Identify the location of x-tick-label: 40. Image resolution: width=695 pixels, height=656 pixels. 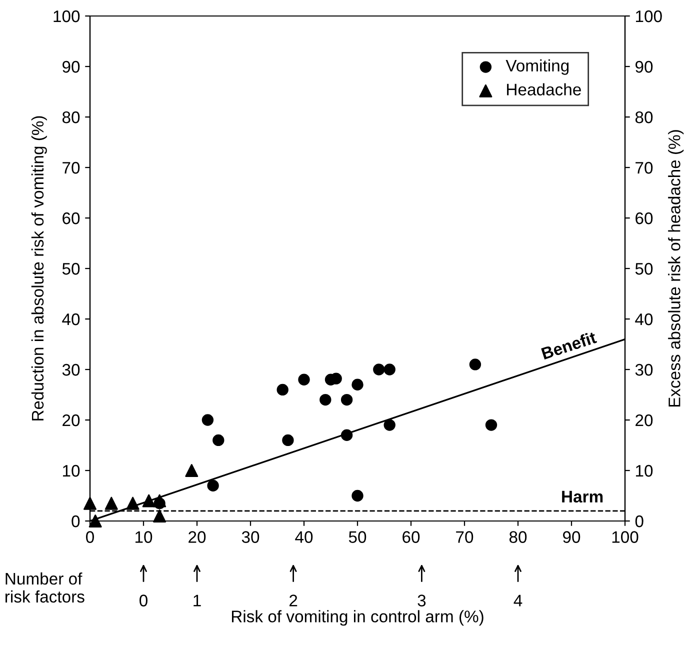
(304, 537).